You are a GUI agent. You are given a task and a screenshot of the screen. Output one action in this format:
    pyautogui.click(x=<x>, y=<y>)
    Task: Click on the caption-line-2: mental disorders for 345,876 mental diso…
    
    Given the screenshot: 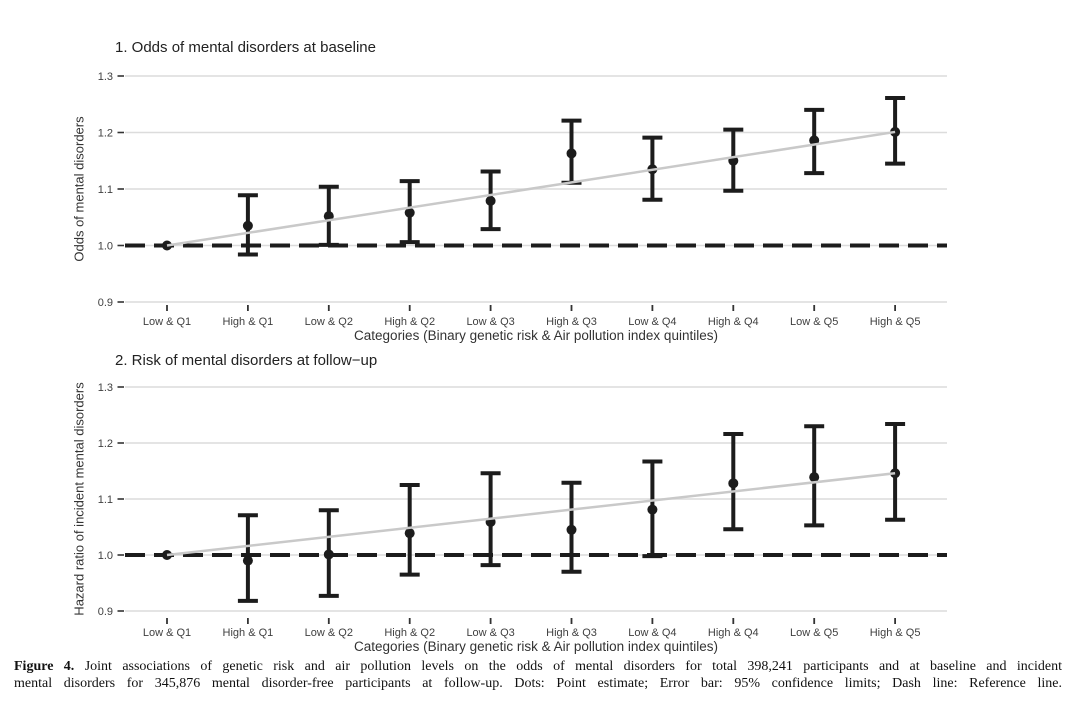 What is the action you would take?
    pyautogui.click(x=538, y=683)
    